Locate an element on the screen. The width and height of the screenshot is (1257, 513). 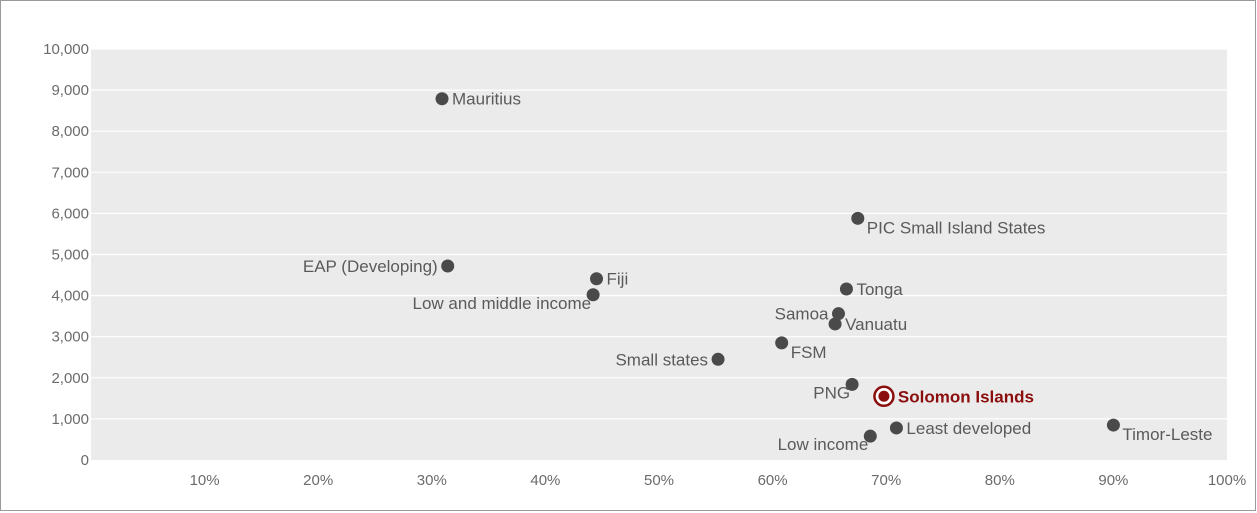
y-tick-label: 7,000 is located at coordinates (70, 172).